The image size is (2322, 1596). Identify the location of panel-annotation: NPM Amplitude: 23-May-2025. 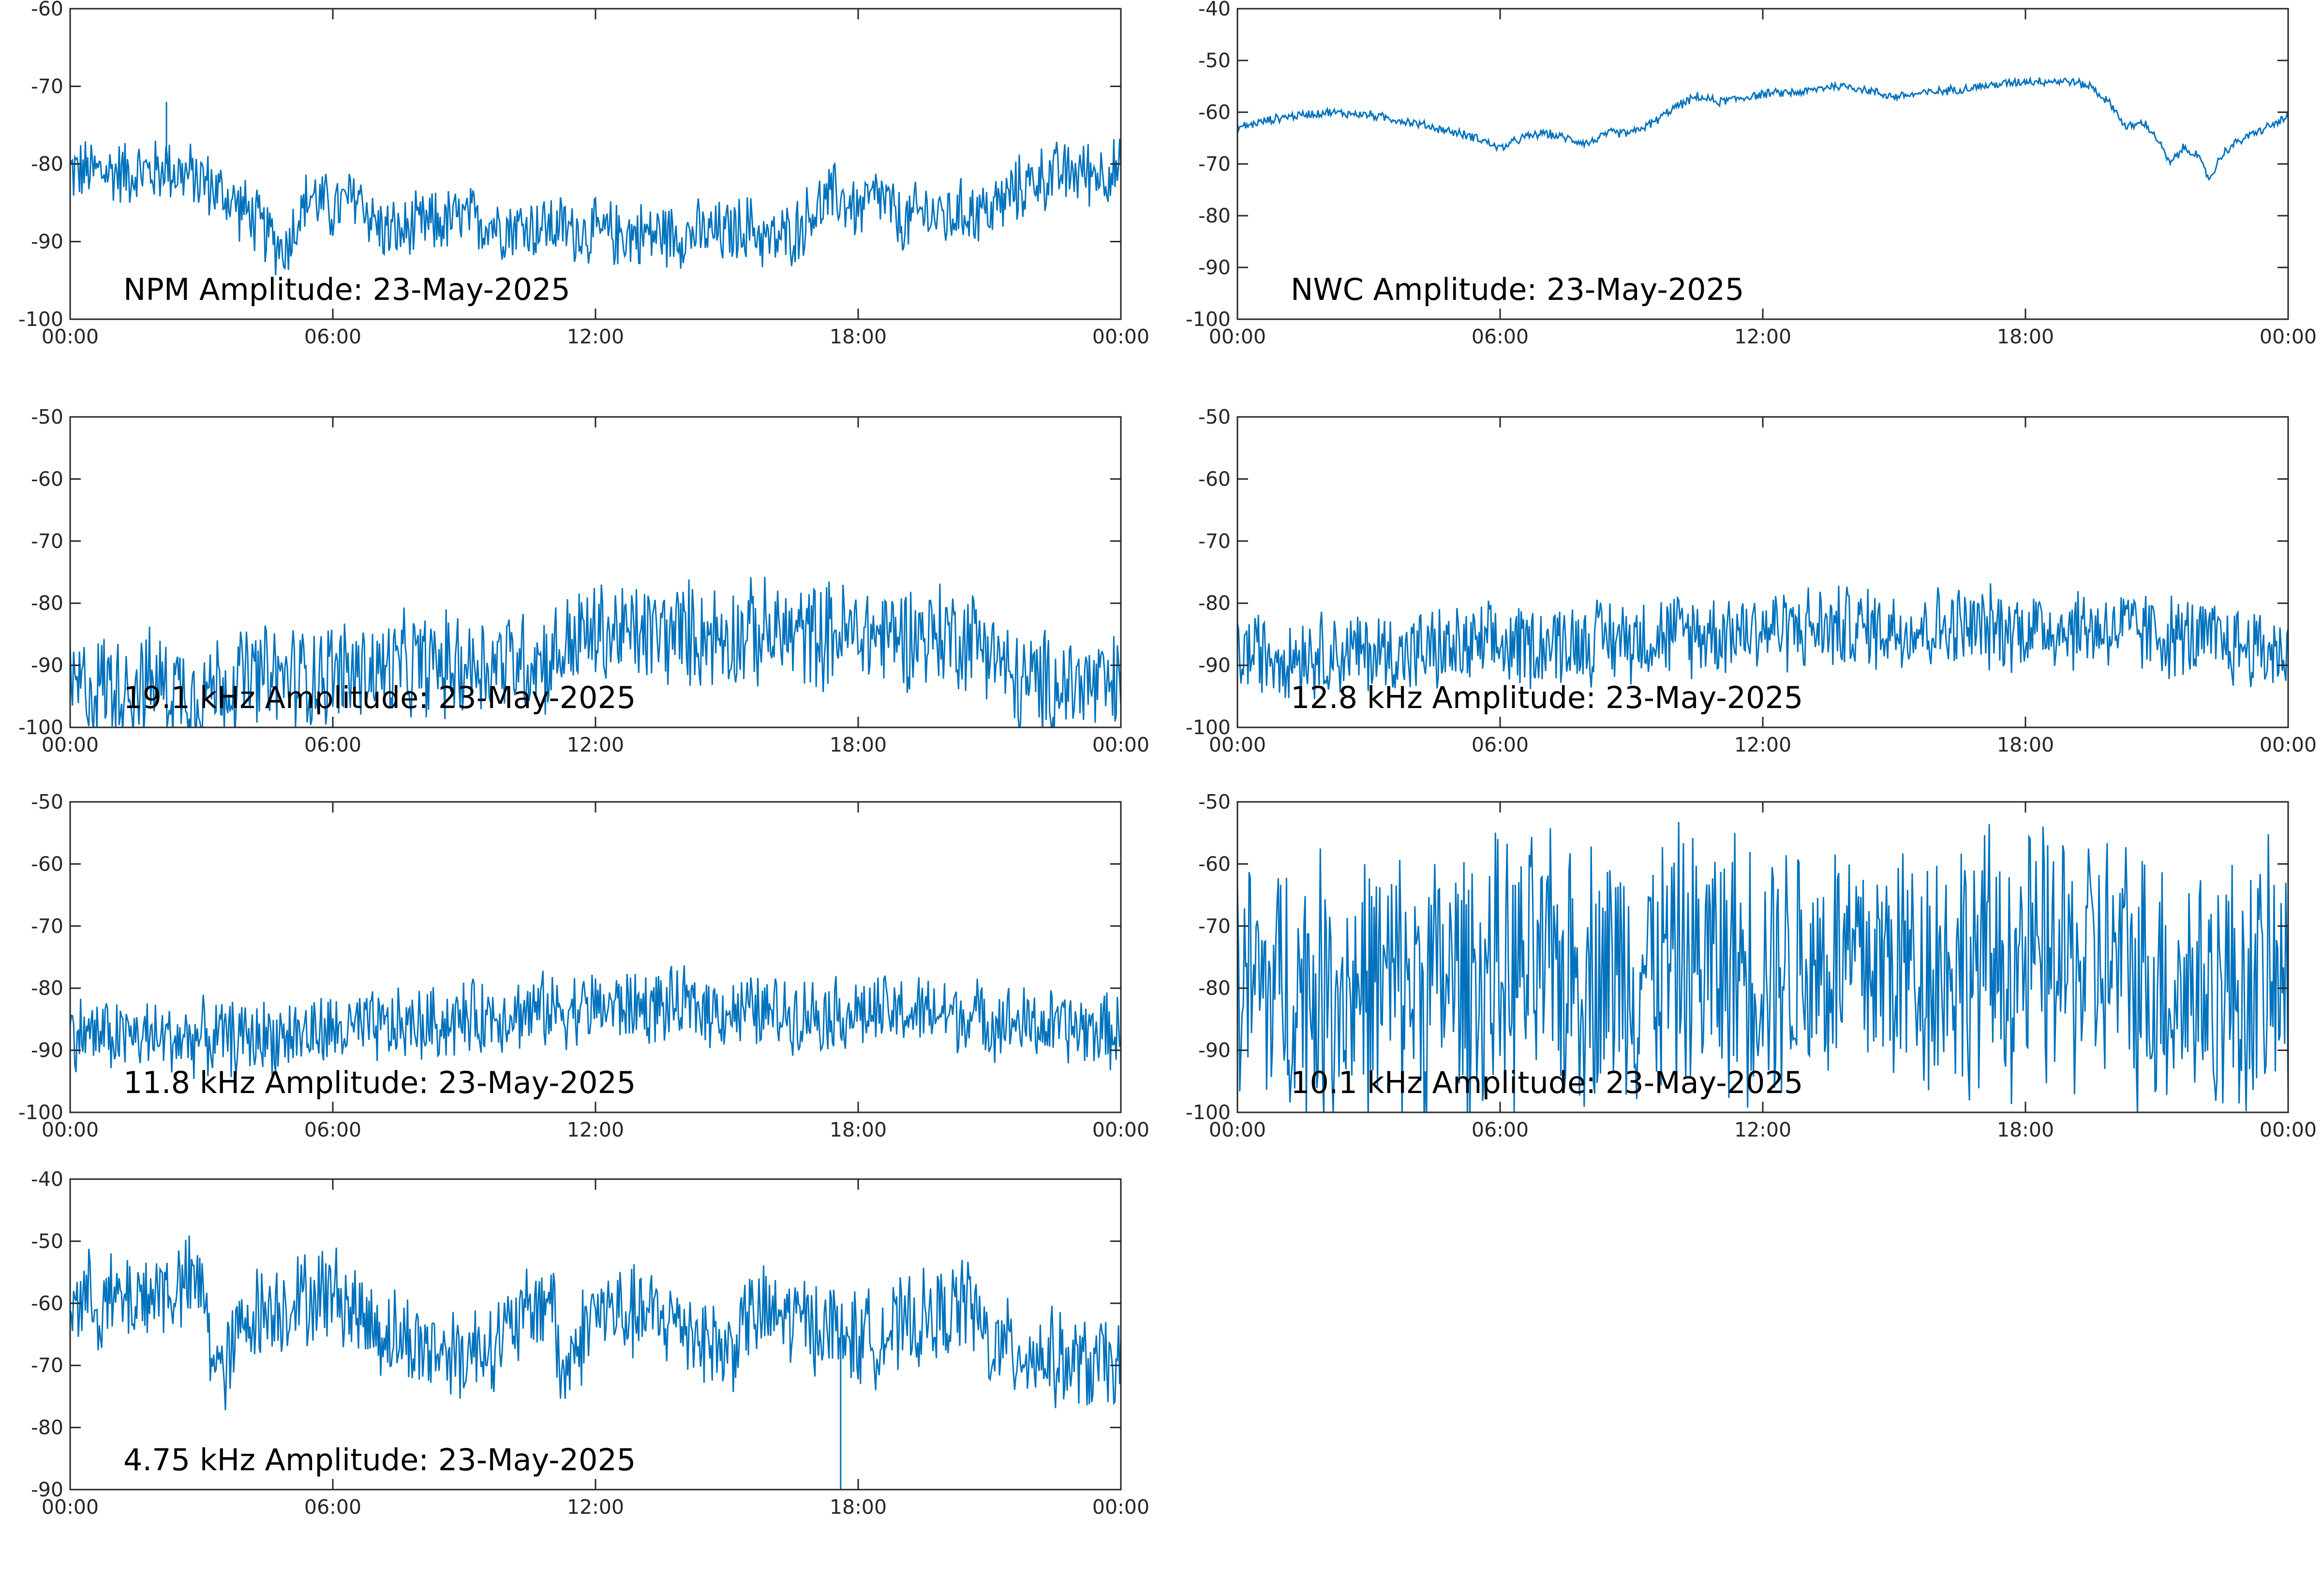
(346, 289).